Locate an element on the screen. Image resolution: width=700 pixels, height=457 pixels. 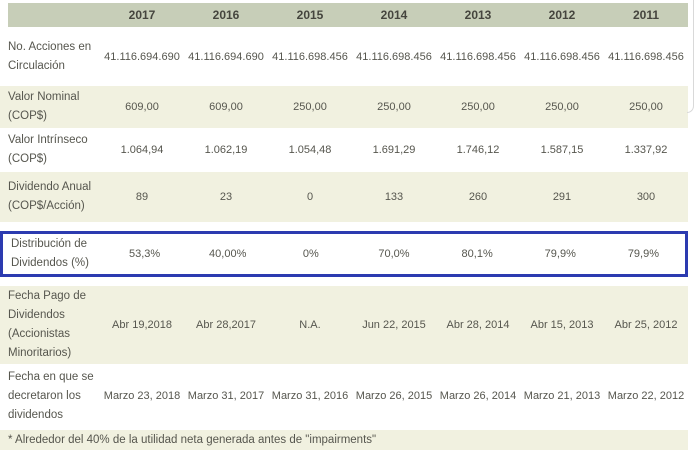
row-label: Valor Nominal (COP$) is located at coordinates (44, 106).